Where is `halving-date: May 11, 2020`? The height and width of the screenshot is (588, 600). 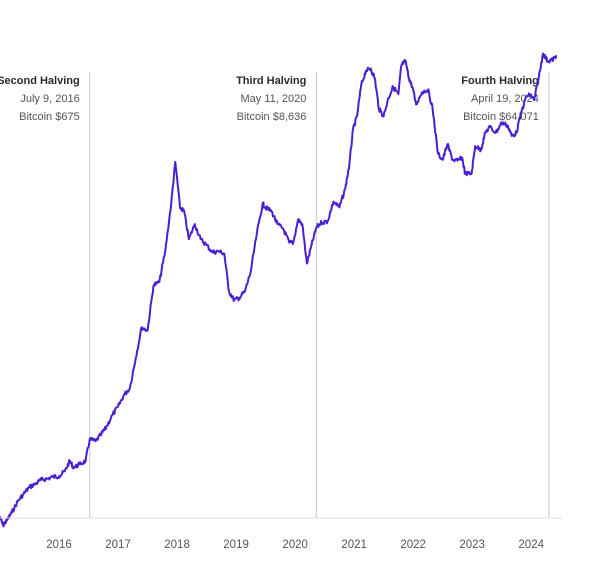
halving-date: May 11, 2020 is located at coordinates (274, 99).